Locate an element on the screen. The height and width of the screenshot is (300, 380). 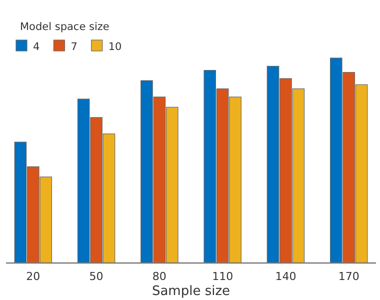
legend-label: 4 is located at coordinates (36, 47).